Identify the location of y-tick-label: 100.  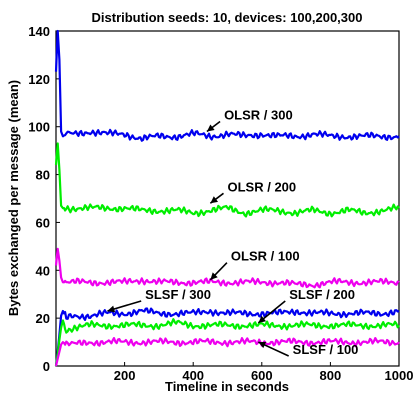
(39, 127).